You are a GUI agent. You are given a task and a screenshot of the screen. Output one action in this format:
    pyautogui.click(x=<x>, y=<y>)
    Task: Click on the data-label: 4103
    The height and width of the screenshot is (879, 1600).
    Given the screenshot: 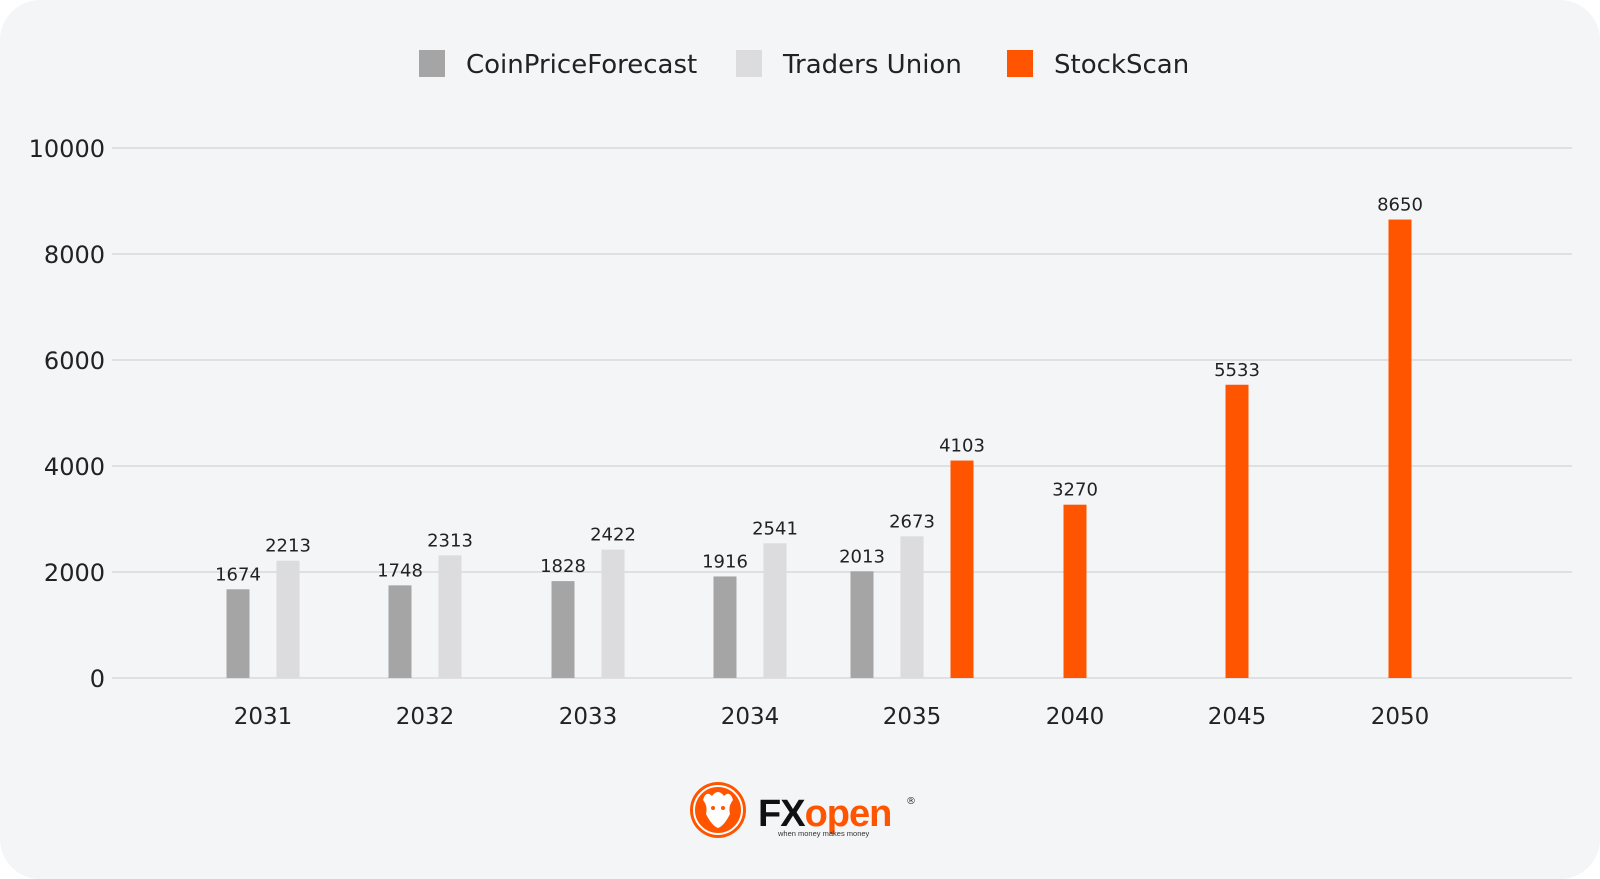 What is the action you would take?
    pyautogui.click(x=962, y=446)
    